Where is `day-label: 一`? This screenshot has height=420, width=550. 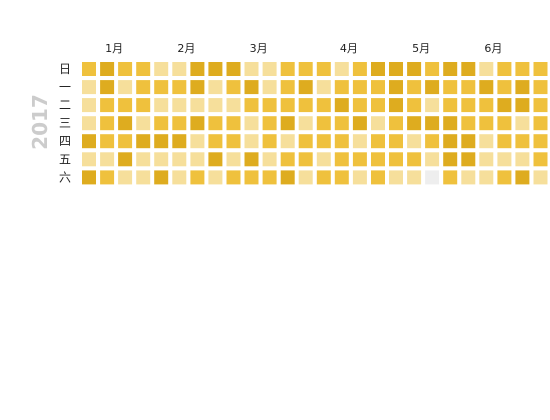 day-label: 一 is located at coordinates (65, 87).